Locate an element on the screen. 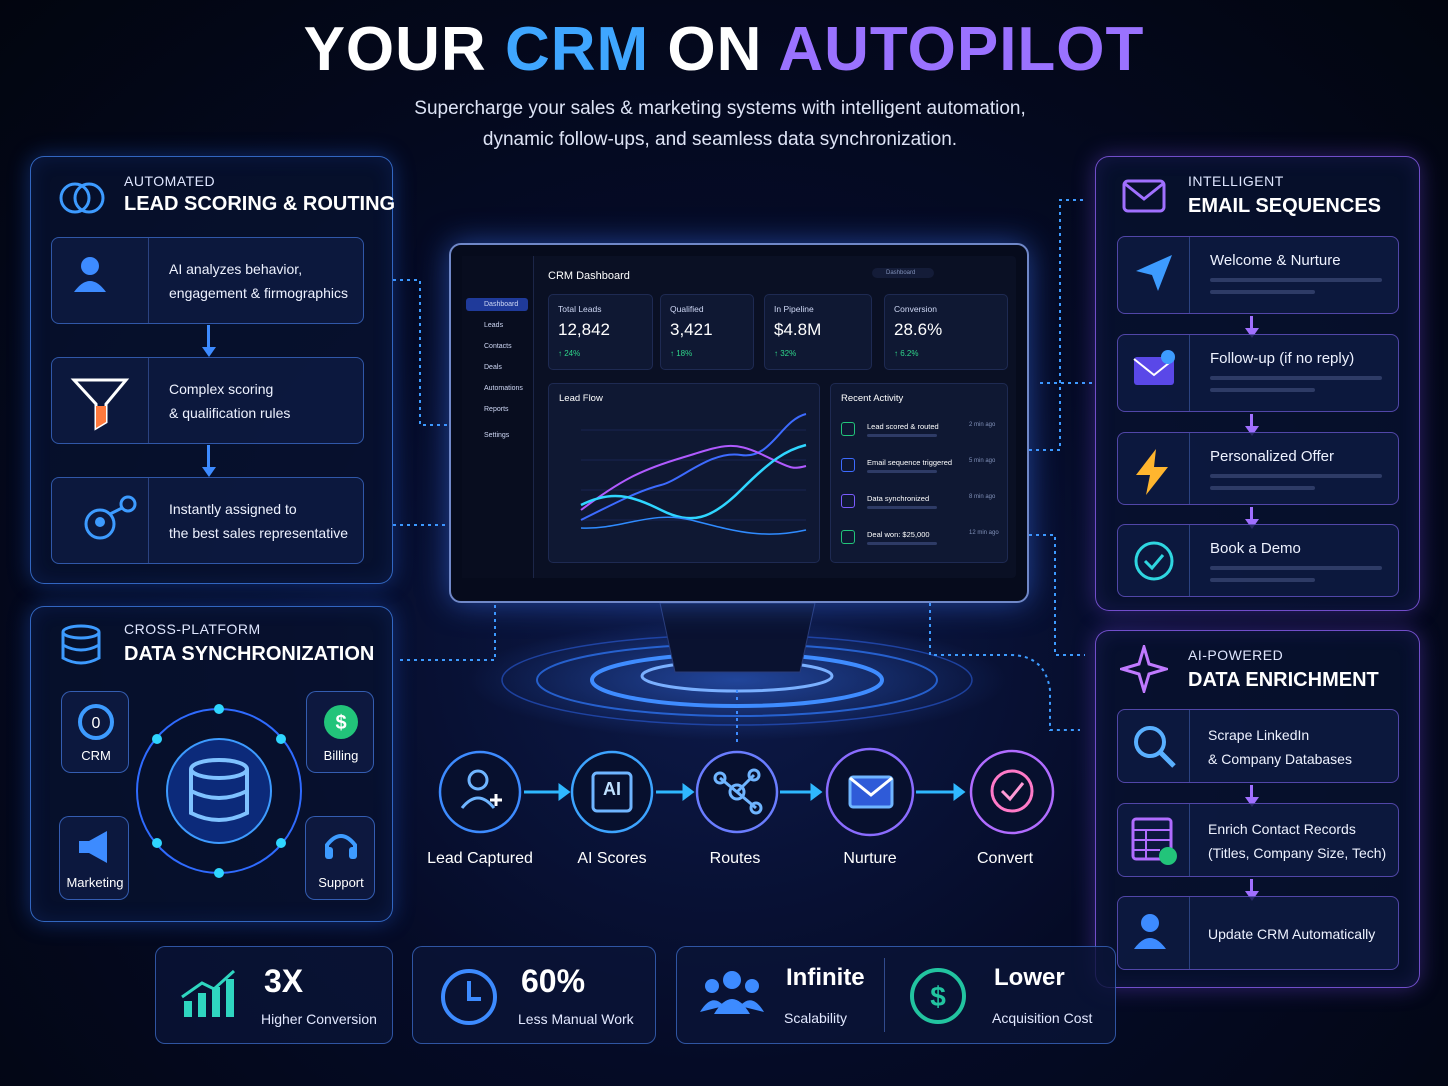 The height and width of the screenshot is (1086, 1448). benefit: 60% Less Manual Work is located at coordinates (534, 995).